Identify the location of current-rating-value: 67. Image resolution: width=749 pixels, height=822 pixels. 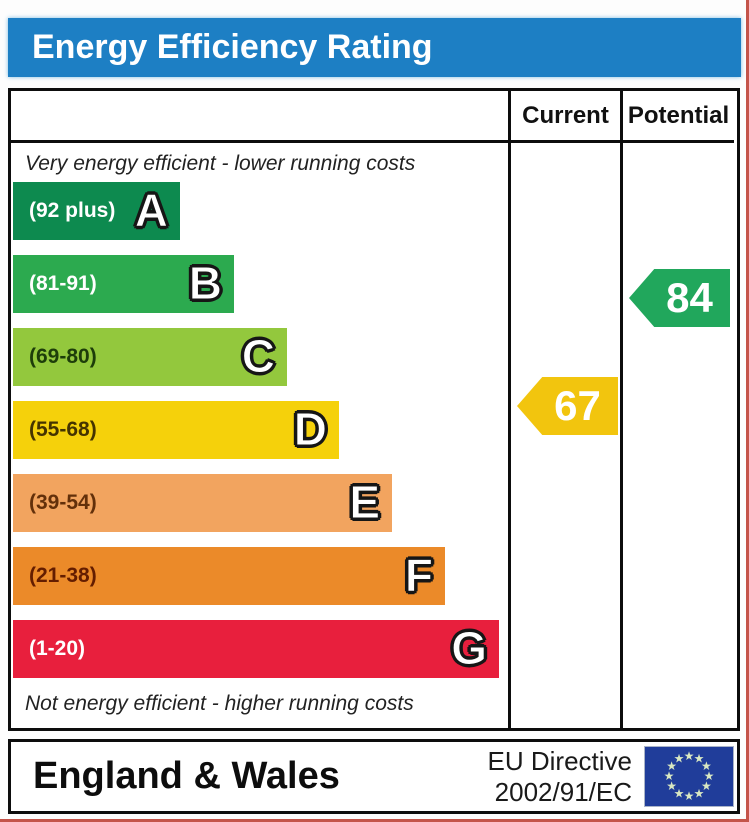
(577, 405).